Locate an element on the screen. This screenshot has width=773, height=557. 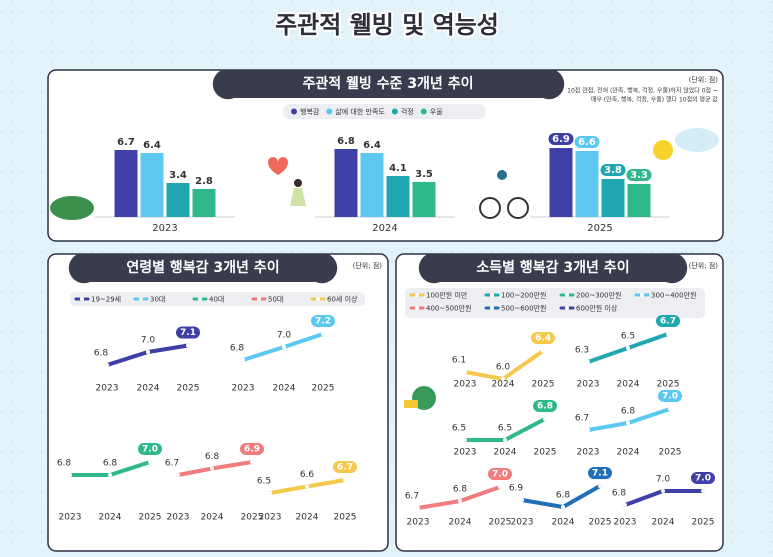
chart-title: 주관적 웰빙 수준 3개년 추이 is located at coordinates (388, 83).